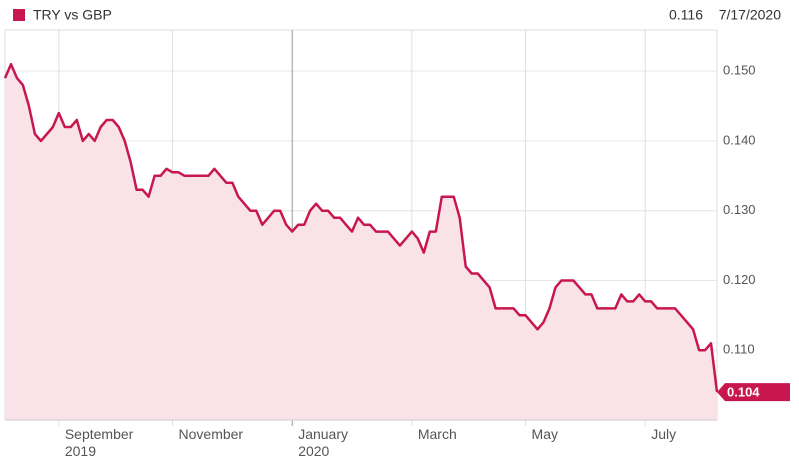 This screenshot has width=799, height=475. Describe the element at coordinates (739, 349) in the screenshot. I see `y-tick-label: 0.110` at that location.